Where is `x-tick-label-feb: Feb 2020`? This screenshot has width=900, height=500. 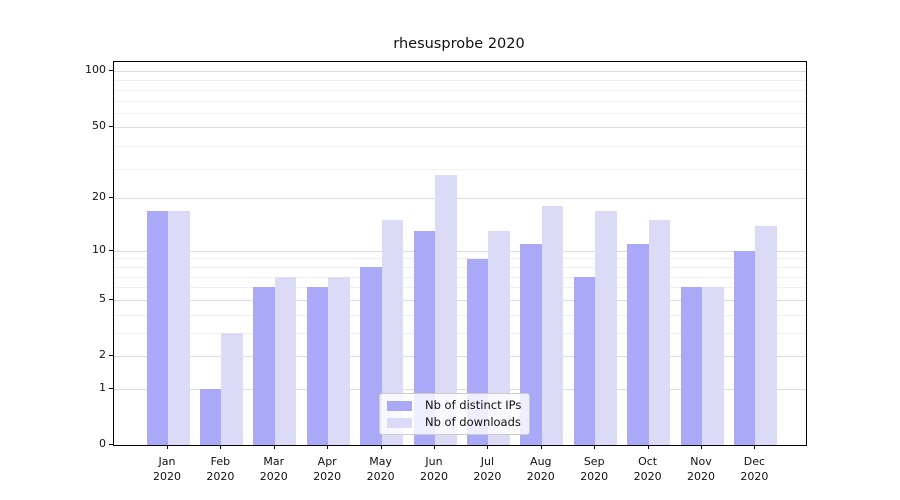 x-tick-label-feb: Feb 2020 is located at coordinates (220, 469).